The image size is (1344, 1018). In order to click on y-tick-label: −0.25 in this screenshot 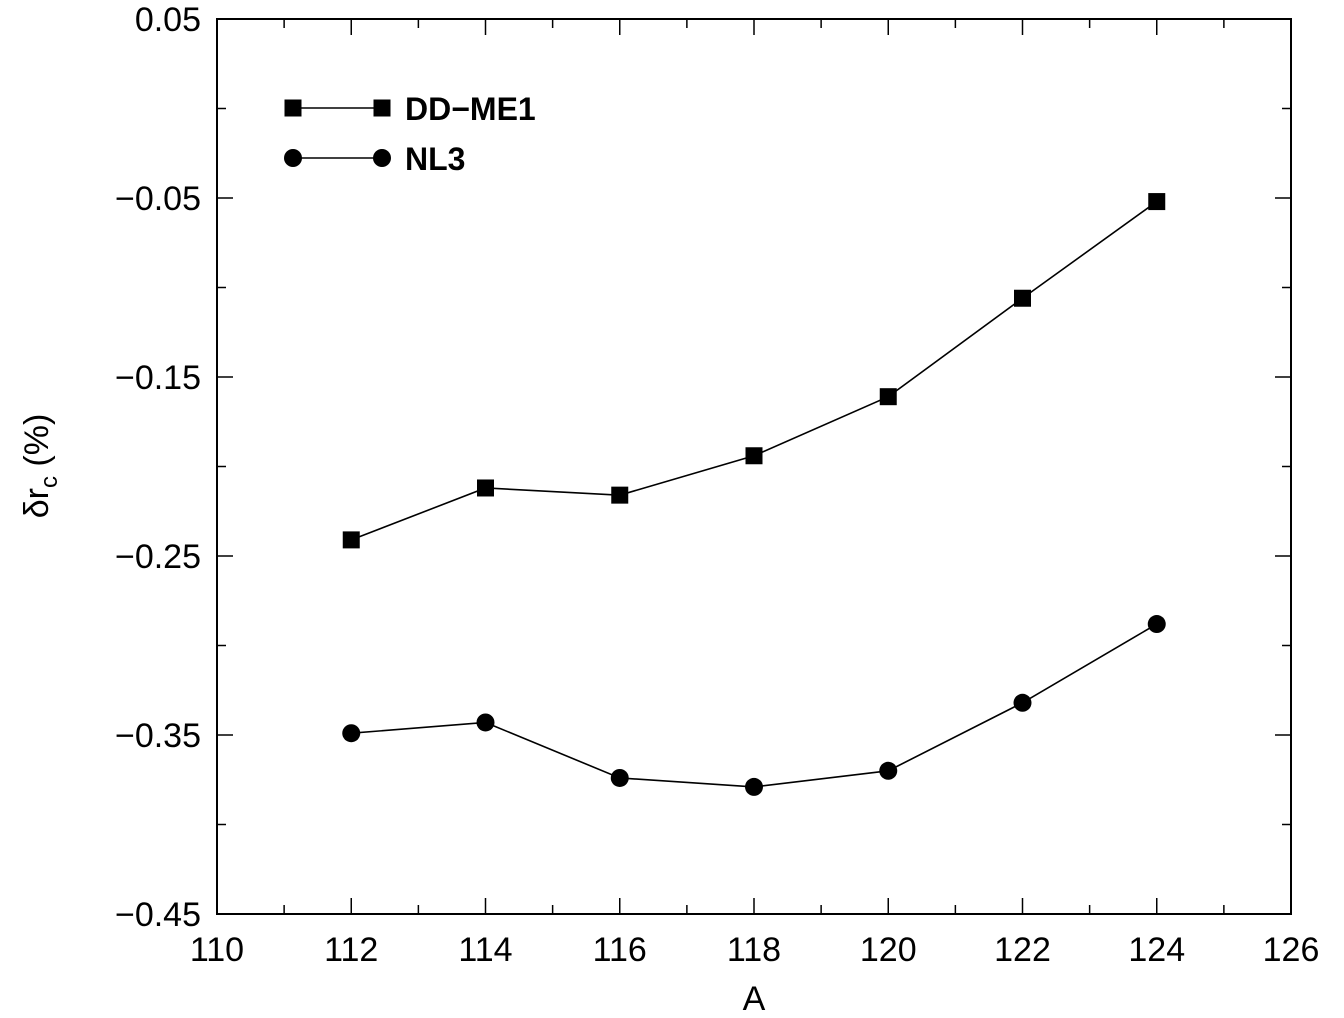, I will do `click(158, 557)`.